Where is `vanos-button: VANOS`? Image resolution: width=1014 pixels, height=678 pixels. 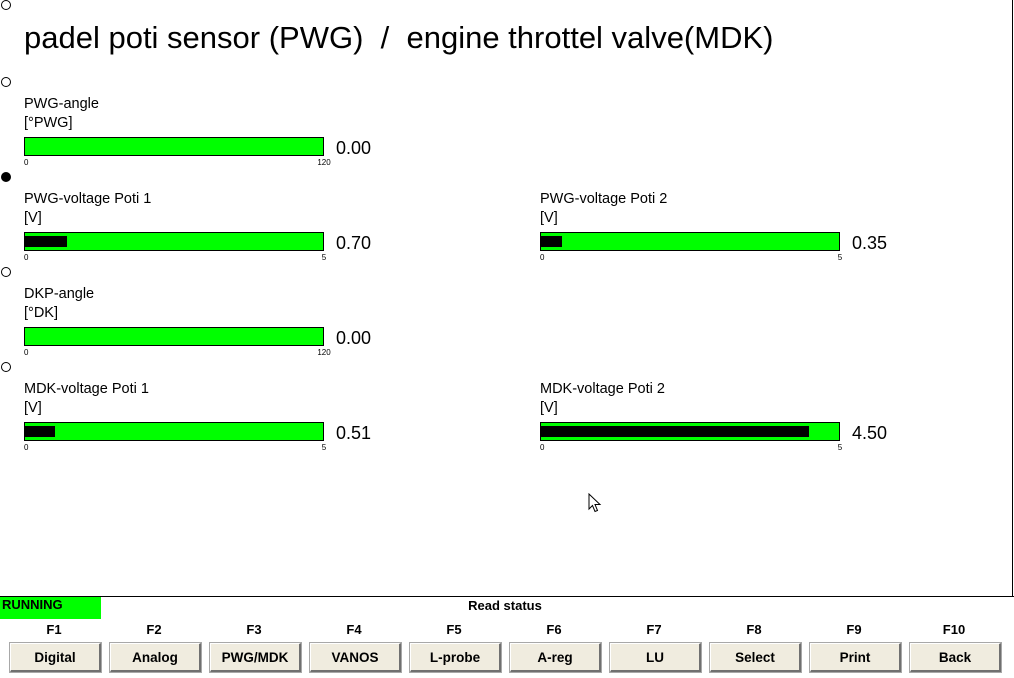
vanos-button: VANOS is located at coordinates (355, 657).